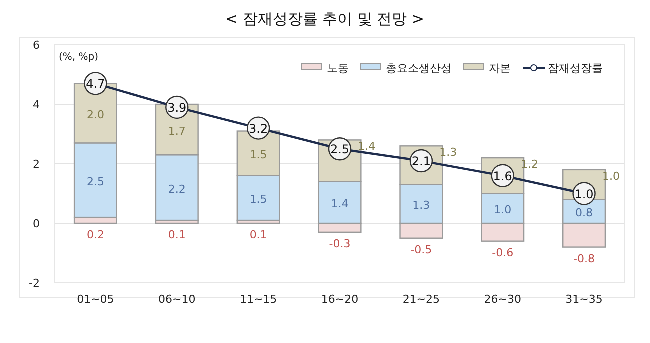  I want to click on data-label: -0.3, so click(340, 243).